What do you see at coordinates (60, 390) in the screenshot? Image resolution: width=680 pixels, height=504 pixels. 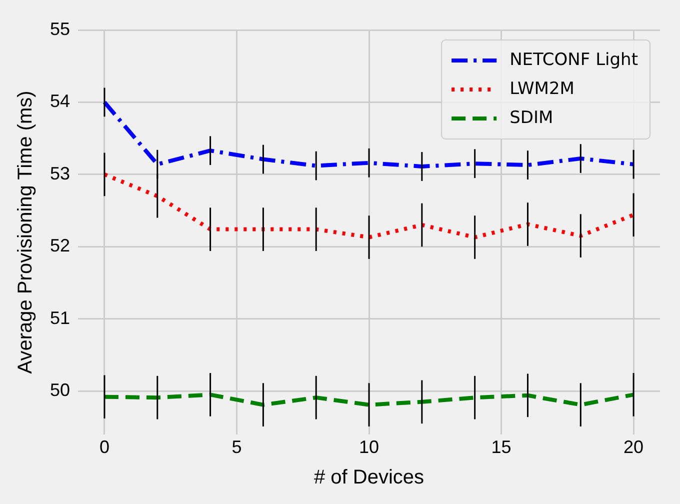 I see `y-tick-label: 50` at bounding box center [60, 390].